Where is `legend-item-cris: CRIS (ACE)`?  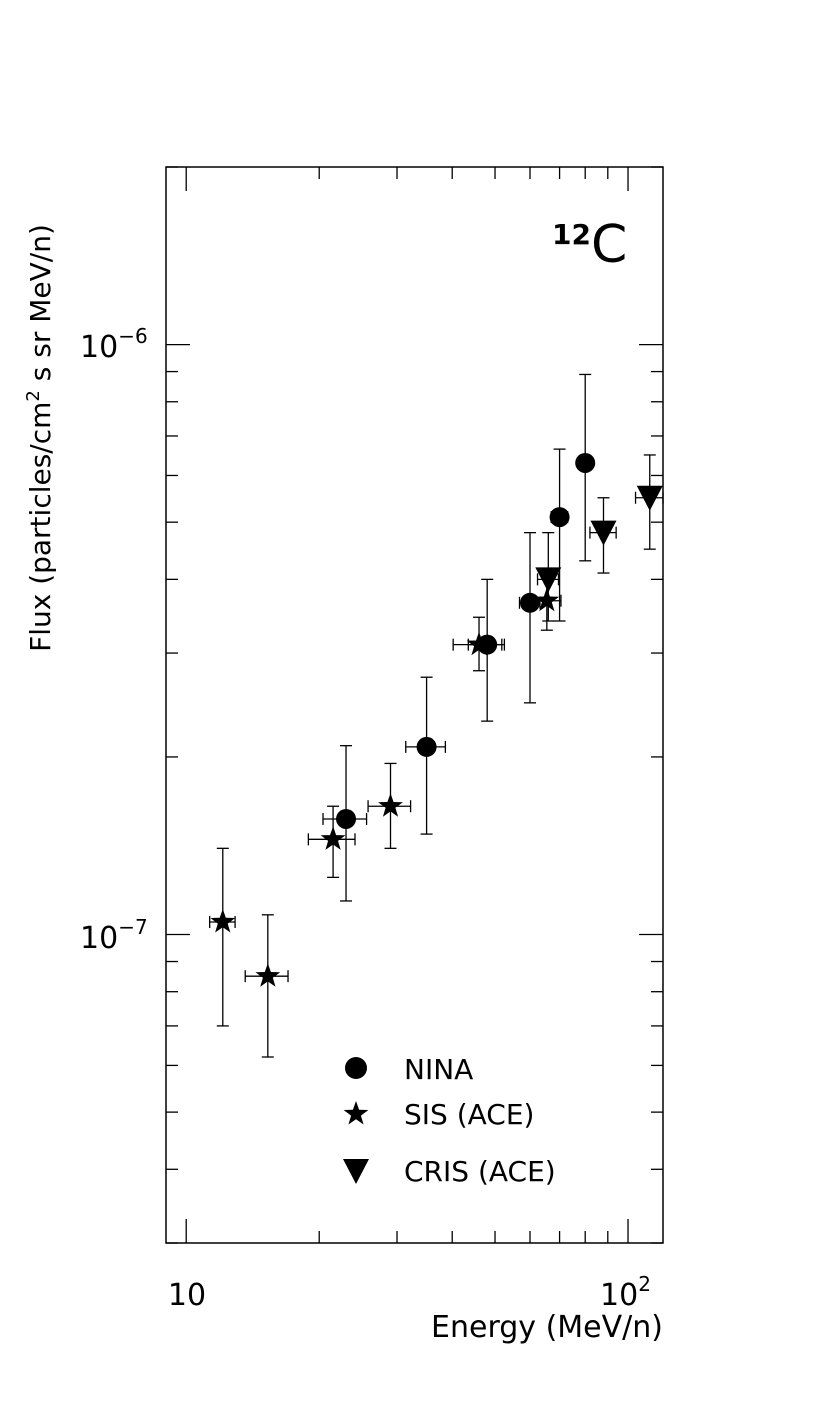
legend-item-cris: CRIS (ACE) is located at coordinates (449, 1171).